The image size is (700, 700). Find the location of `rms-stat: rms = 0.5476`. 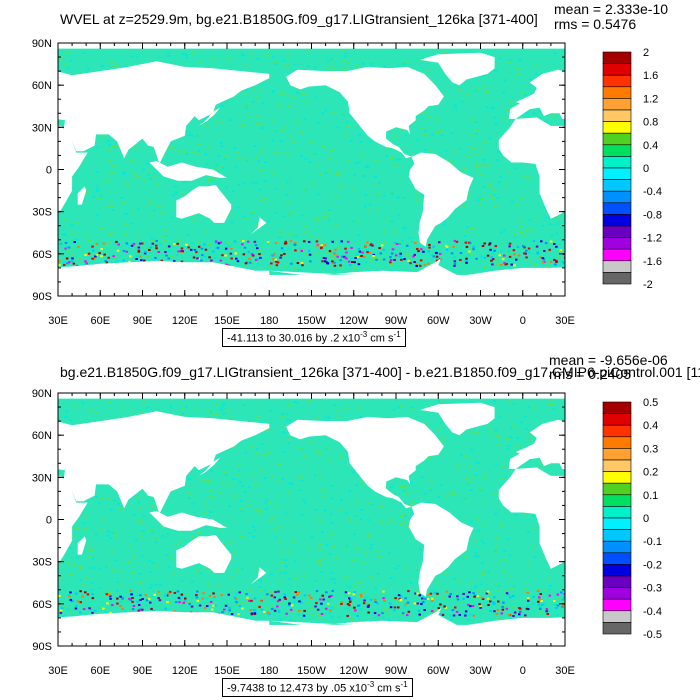

rms-stat: rms = 0.5476 is located at coordinates (595, 24).